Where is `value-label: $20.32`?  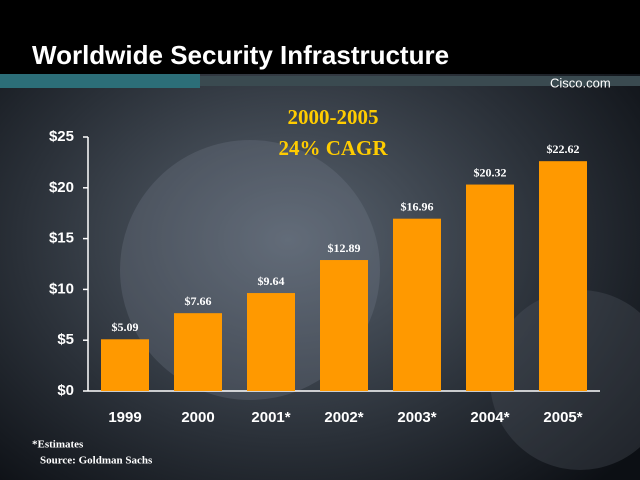
value-label: $20.32 is located at coordinates (490, 172).